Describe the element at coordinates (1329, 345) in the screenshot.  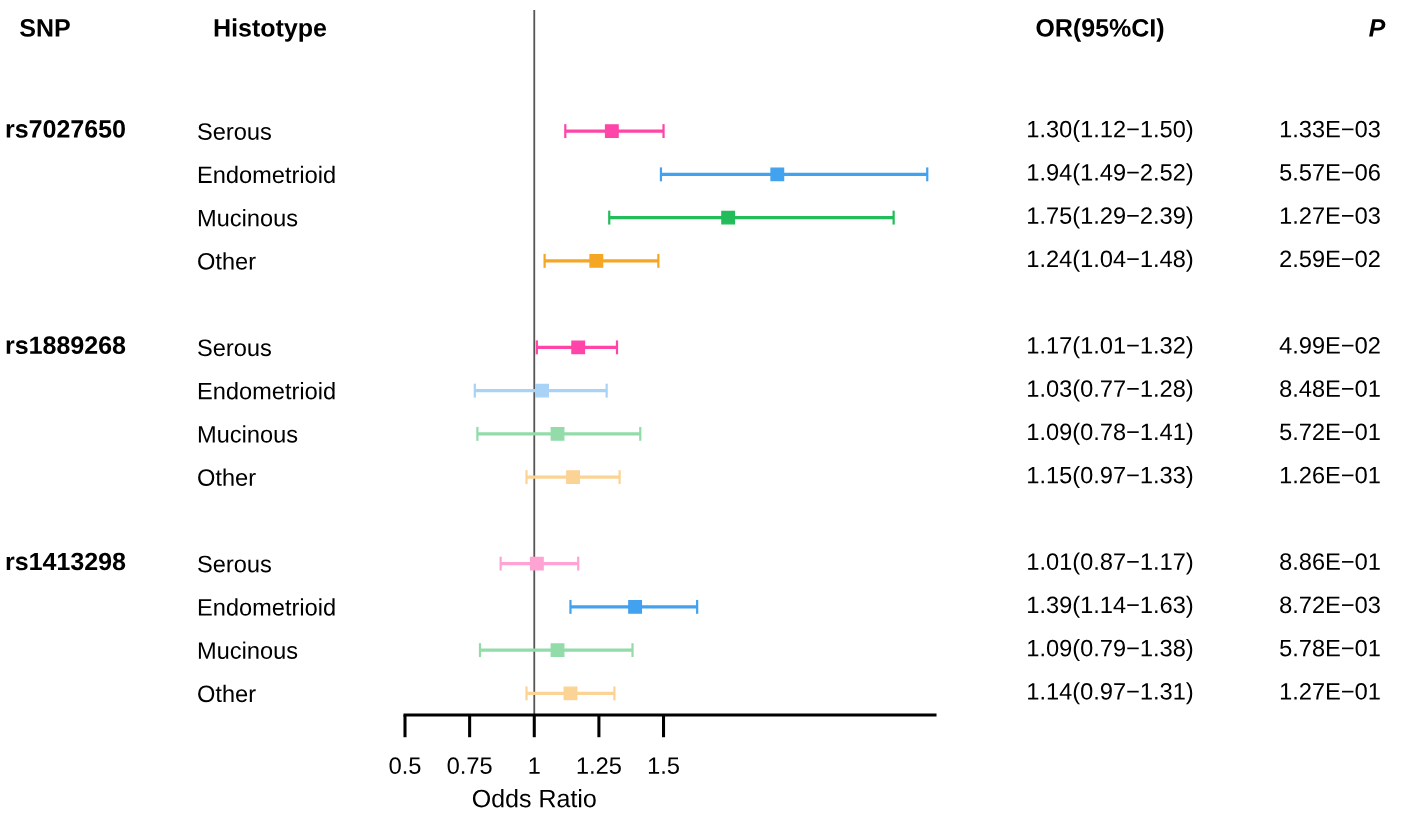
I see `text: 4.99E−02` at that location.